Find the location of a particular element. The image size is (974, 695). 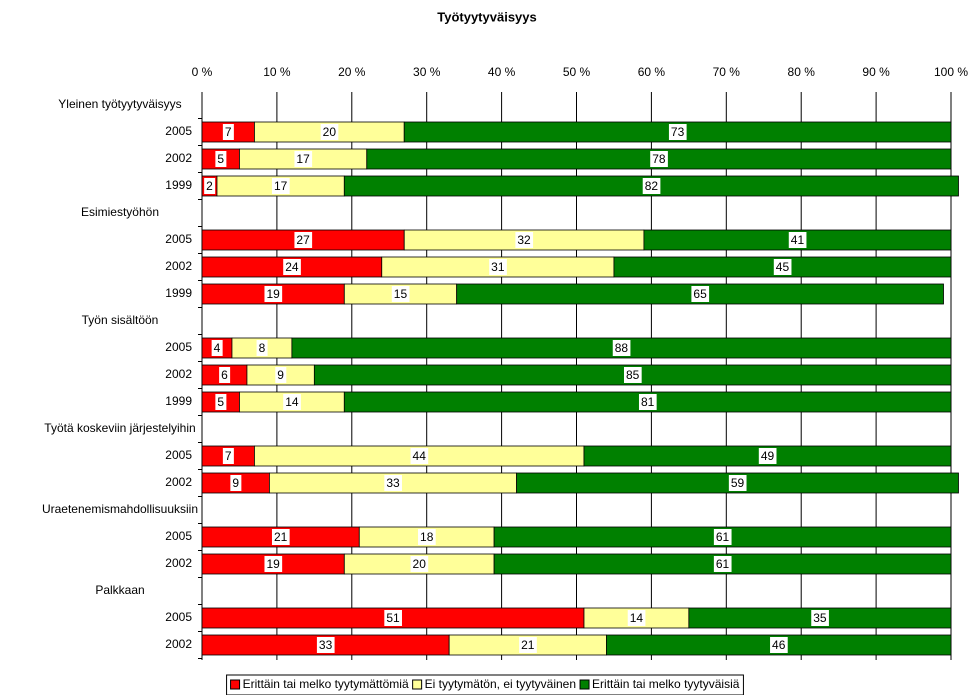

value-label-group: 4 is located at coordinates (217, 348).